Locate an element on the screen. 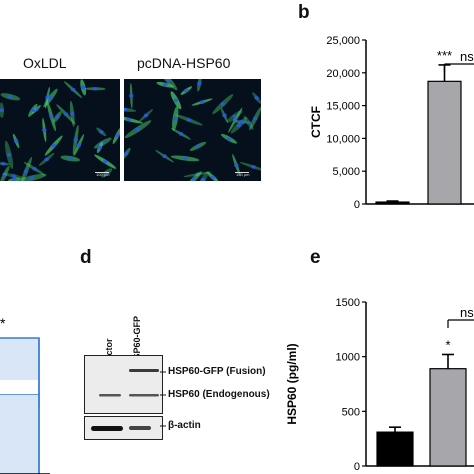 This screenshot has width=474, height=474. y-tick-label: 1000 is located at coordinates (348, 358).